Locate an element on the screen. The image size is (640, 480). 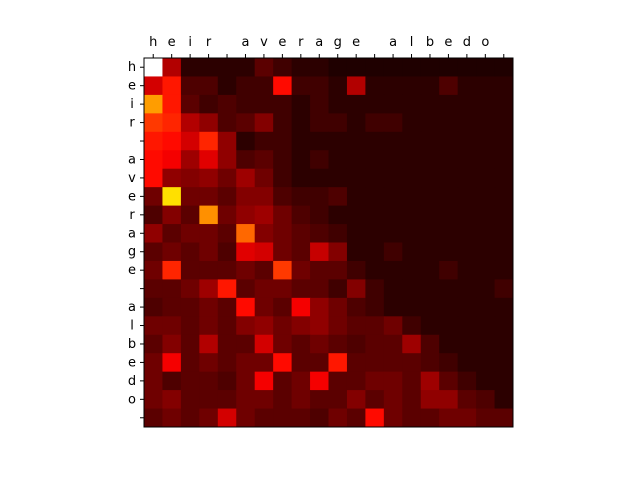
y-tick-label: d is located at coordinates (132, 381).